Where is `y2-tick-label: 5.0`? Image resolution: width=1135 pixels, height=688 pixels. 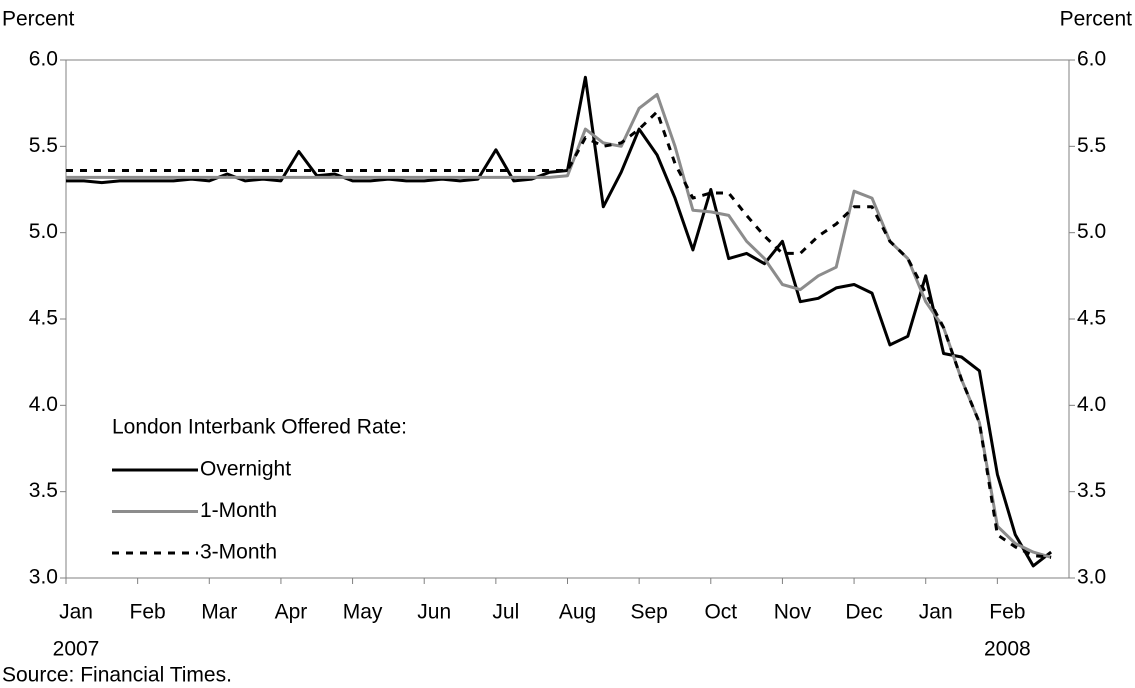 y2-tick-label: 5.0 is located at coordinates (1091, 231).